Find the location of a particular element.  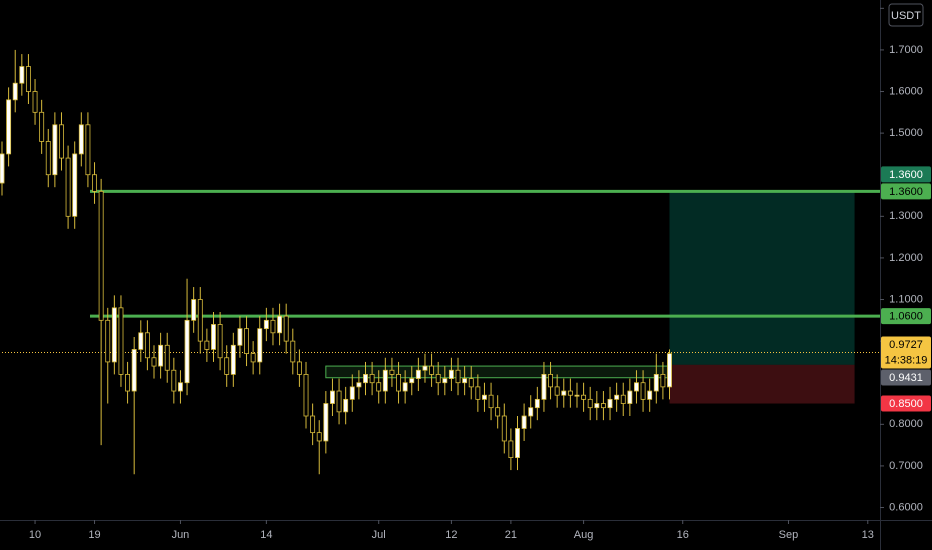

y-tick-label: 0.6000 is located at coordinates (906, 507).